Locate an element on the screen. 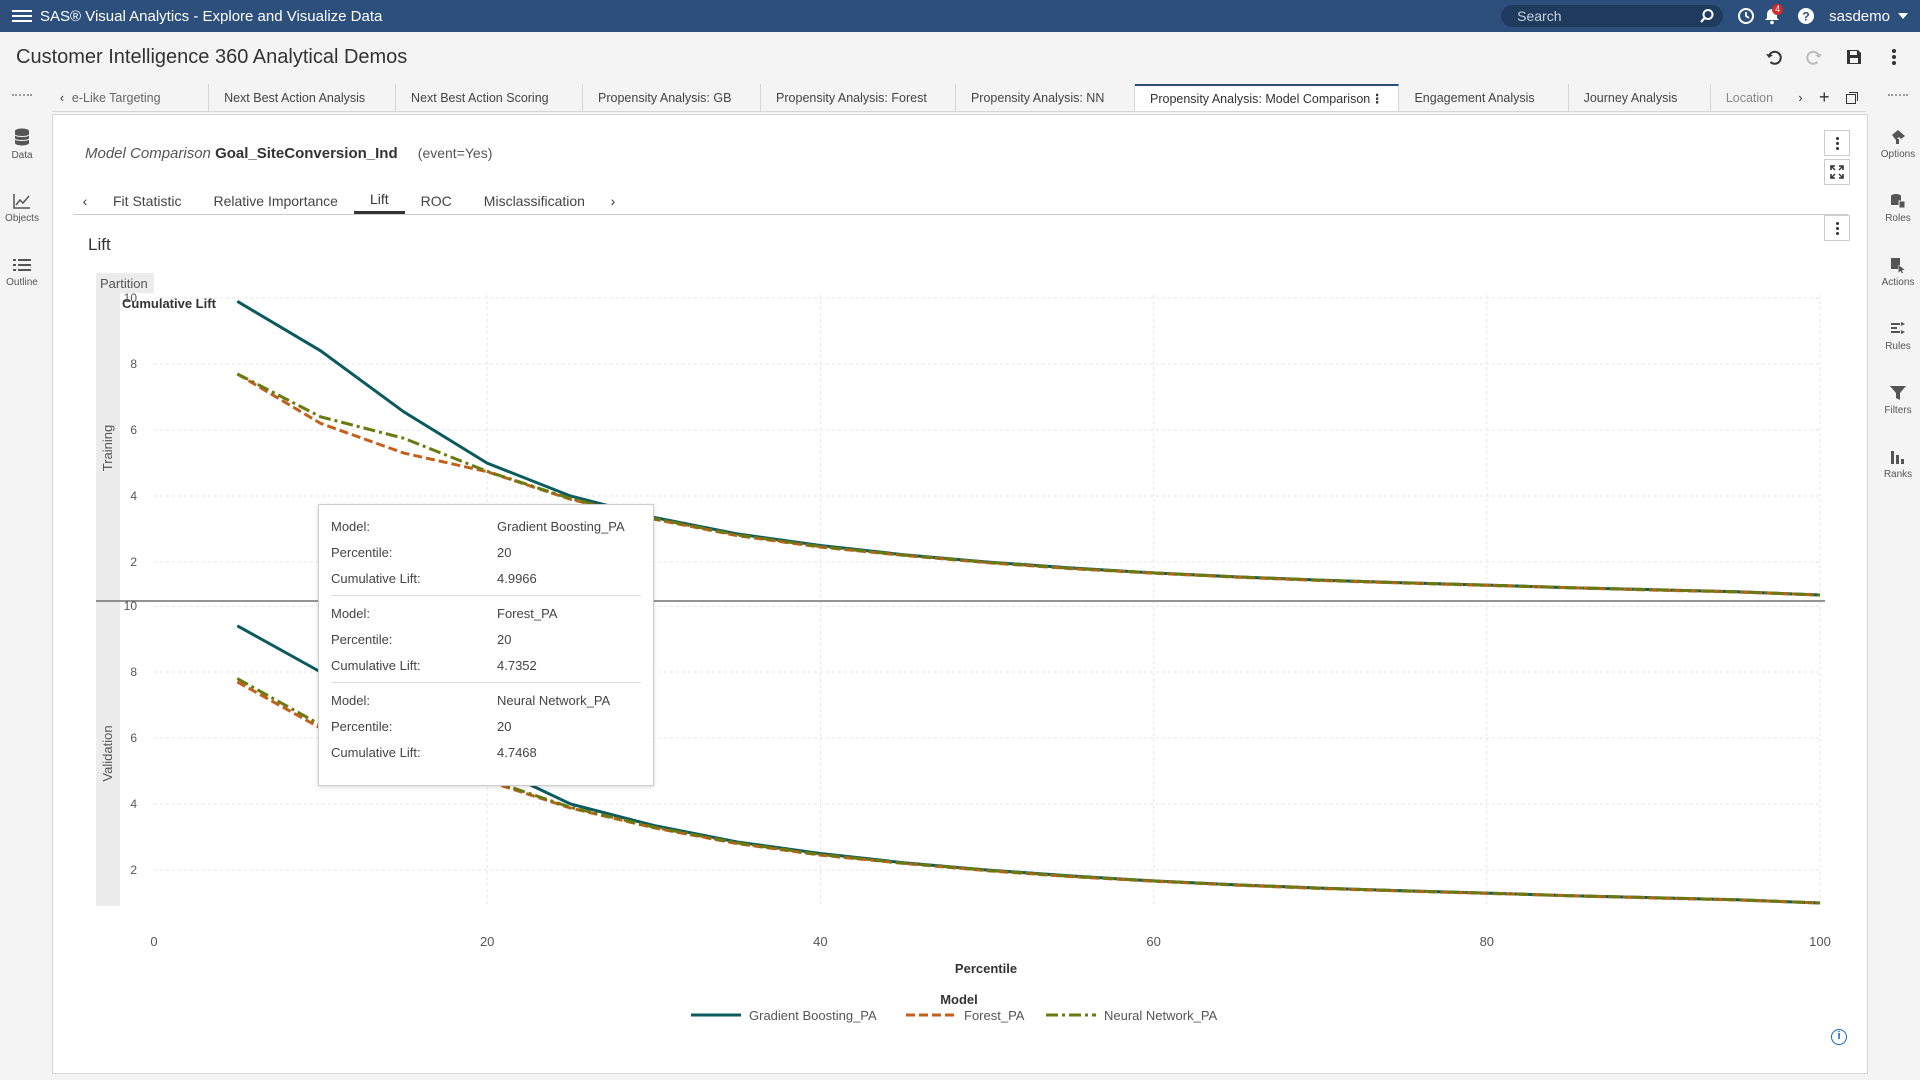 Image resolution: width=1920 pixels, height=1080 pixels. page-tab-active: Propensity Analysis: Model Comparison ⋮ is located at coordinates (1267, 97).